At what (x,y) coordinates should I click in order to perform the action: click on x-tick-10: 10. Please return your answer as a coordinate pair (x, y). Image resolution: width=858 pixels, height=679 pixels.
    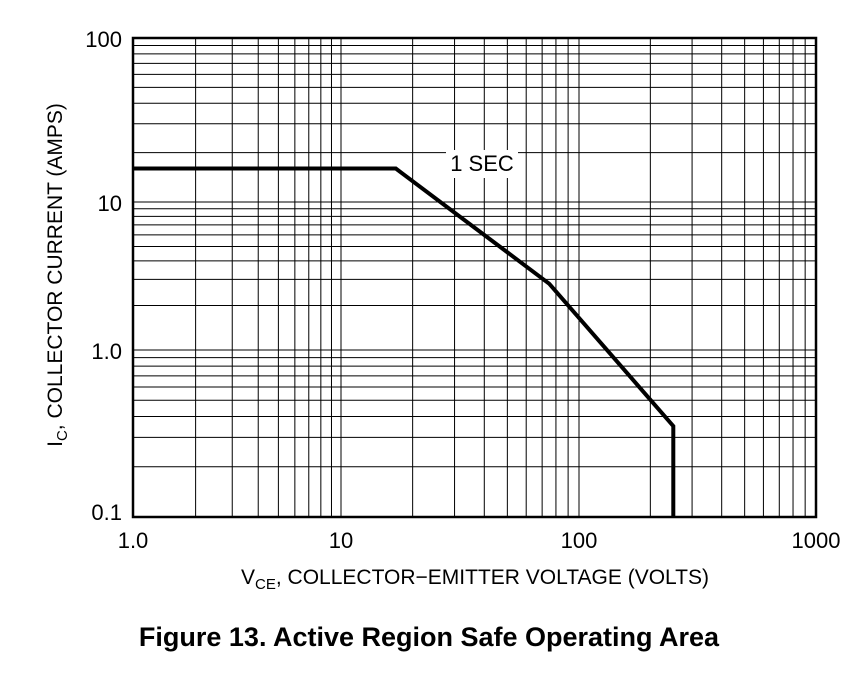
    Looking at the image, I should click on (341, 540).